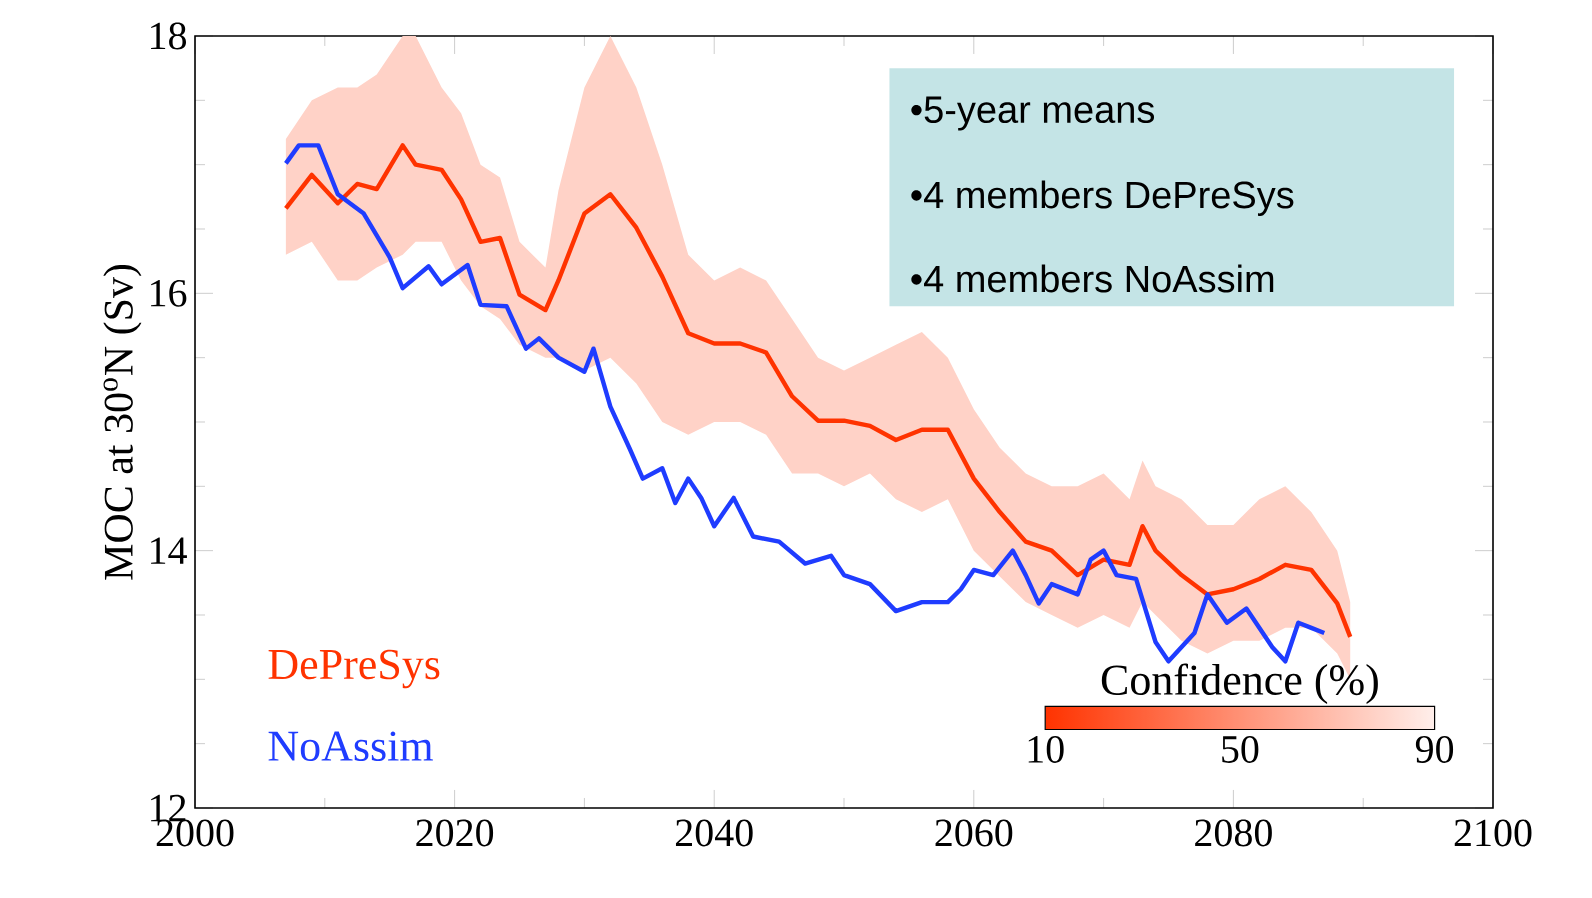 The width and height of the screenshot is (1592, 898). Describe the element at coordinates (350, 746) in the screenshot. I see `text: NoAssim` at that location.